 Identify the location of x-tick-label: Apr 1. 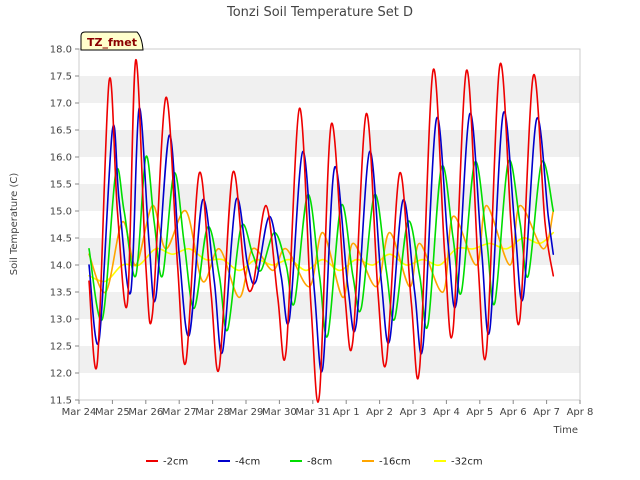
(346, 412).